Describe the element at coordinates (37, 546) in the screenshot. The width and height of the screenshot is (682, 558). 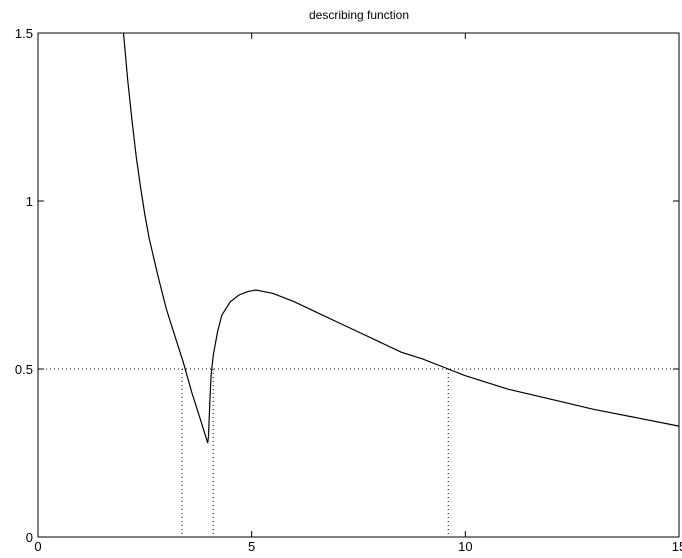
I see `x-tick-label: 0` at that location.